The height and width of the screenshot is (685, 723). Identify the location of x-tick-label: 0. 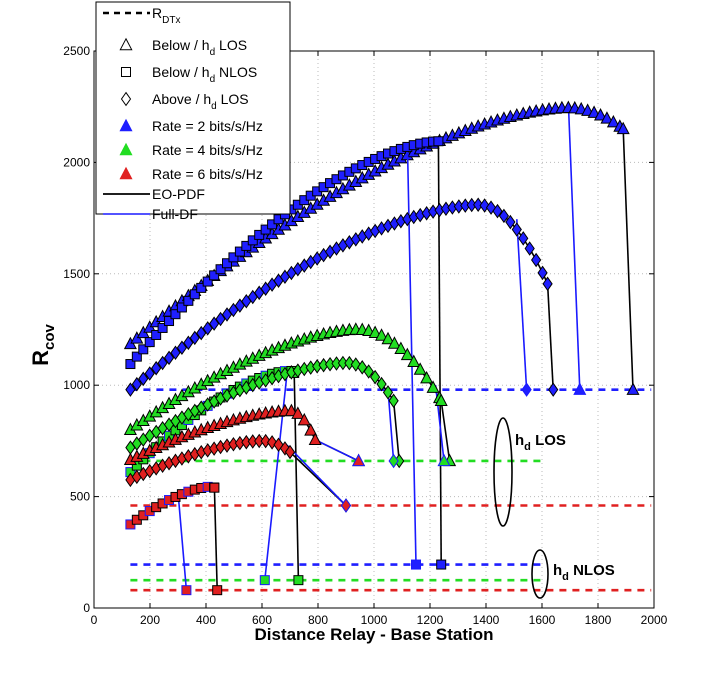
(94, 620).